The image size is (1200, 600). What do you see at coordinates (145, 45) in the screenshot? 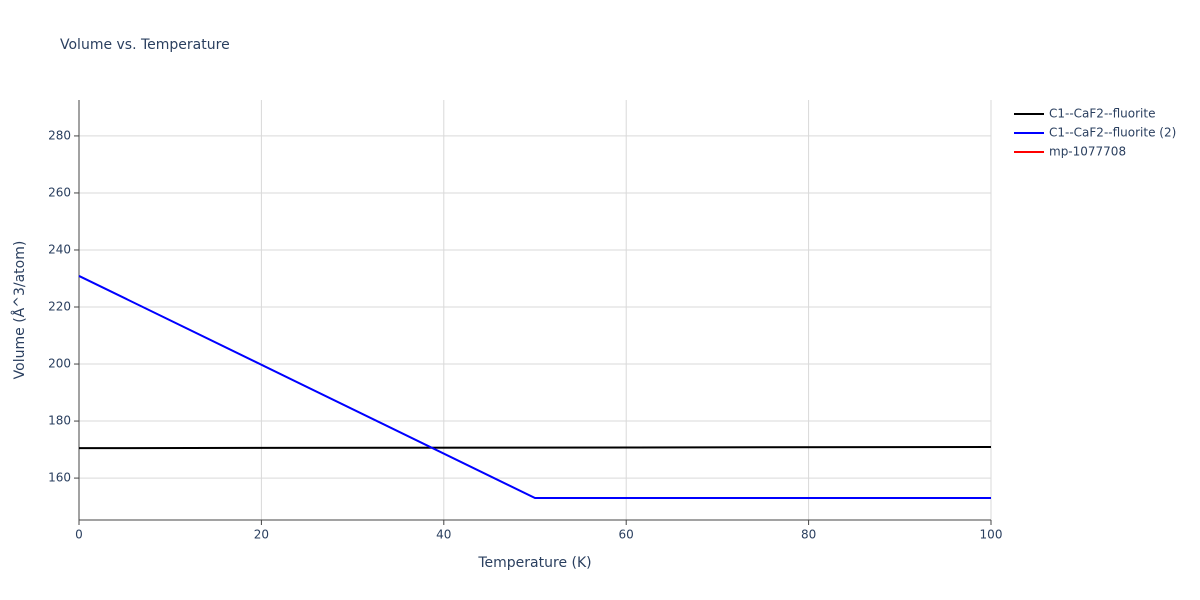
I see `chart-title: Volume vs. Temperature` at bounding box center [145, 45].